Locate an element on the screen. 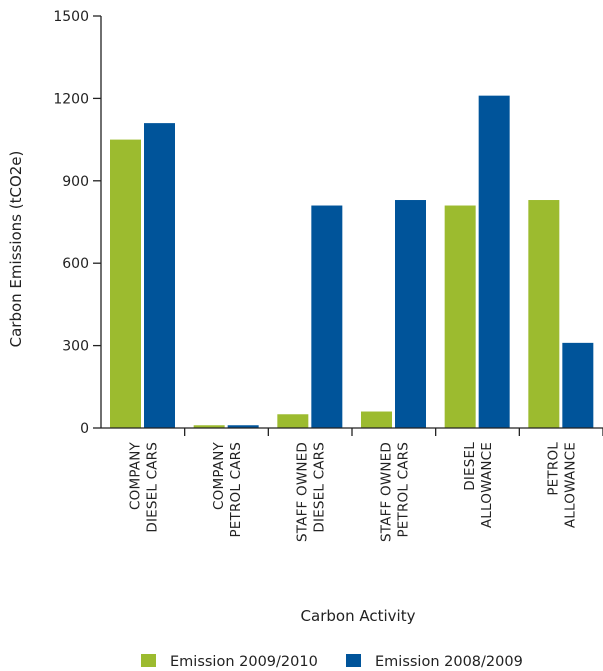 This screenshot has height=671, width=603. legend-item: Emission 2009/2010 is located at coordinates (229, 662).